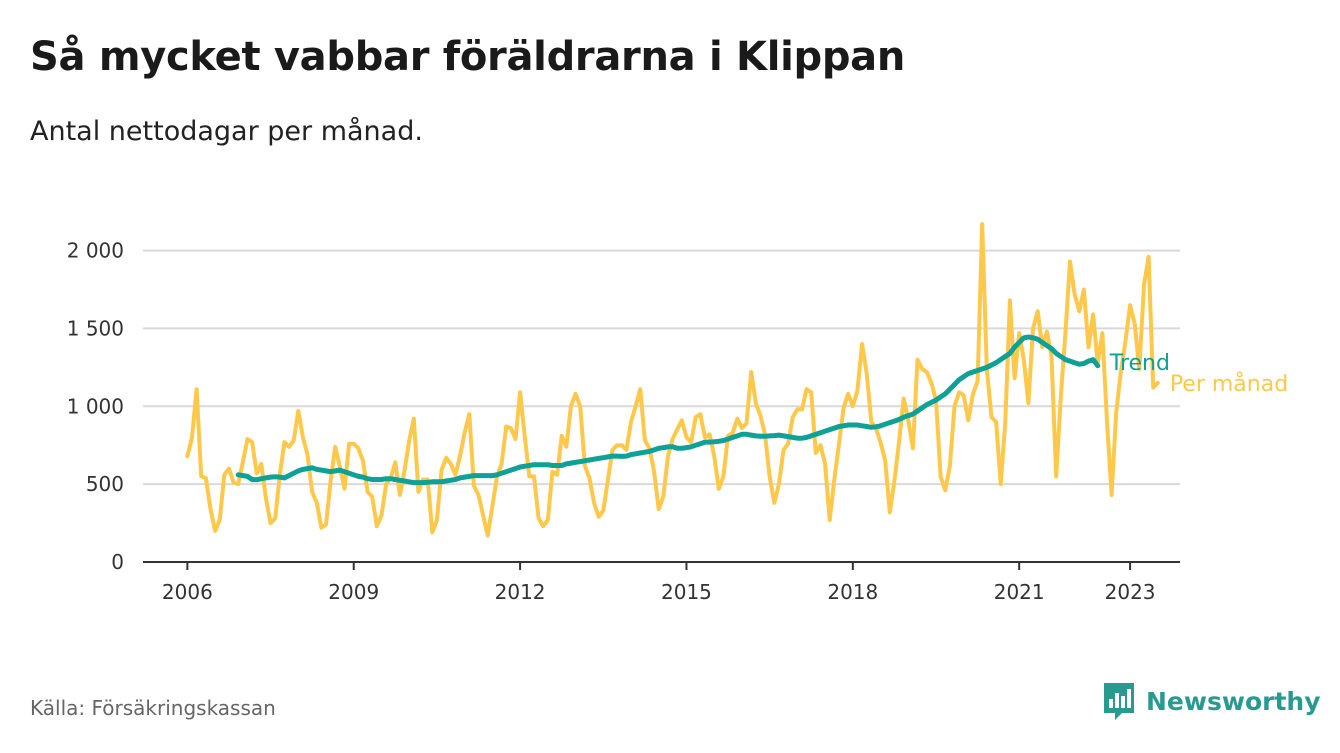  I want to click on brand-logo: Newsworthy, so click(1211, 701).